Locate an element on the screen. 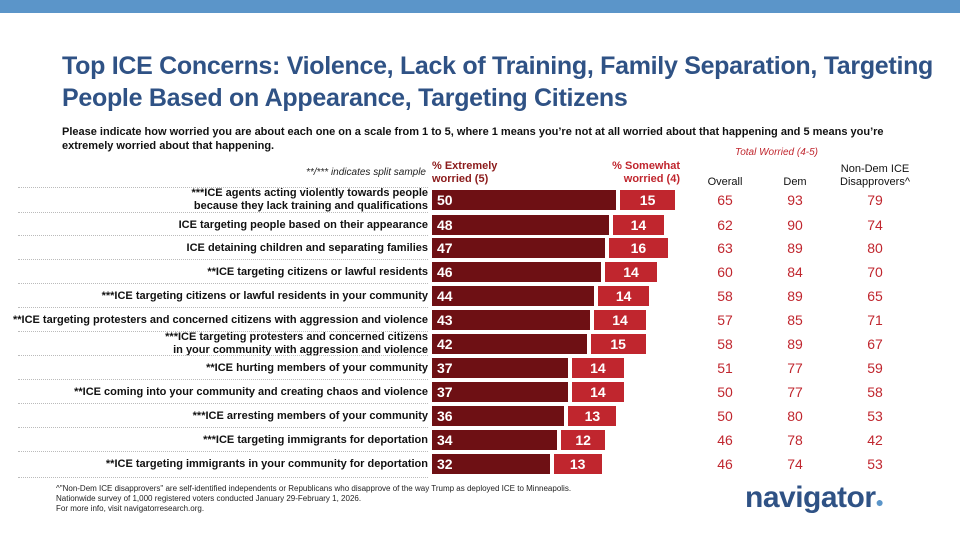 This screenshot has width=960, height=540. total-worried-value: 71 is located at coordinates (875, 320).